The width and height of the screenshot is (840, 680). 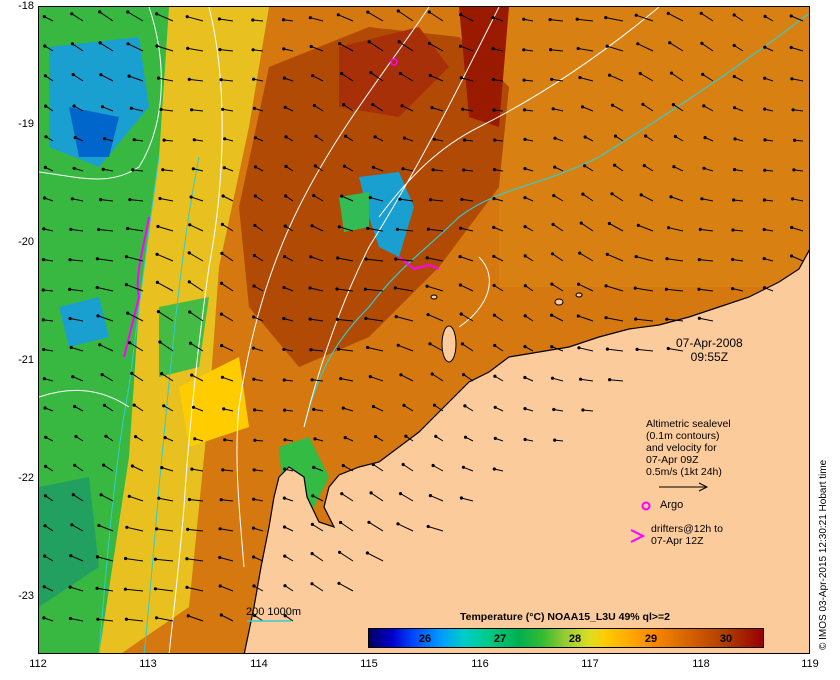 What do you see at coordinates (709, 343) in the screenshot?
I see `image-date: 07-Apr-2008` at bounding box center [709, 343].